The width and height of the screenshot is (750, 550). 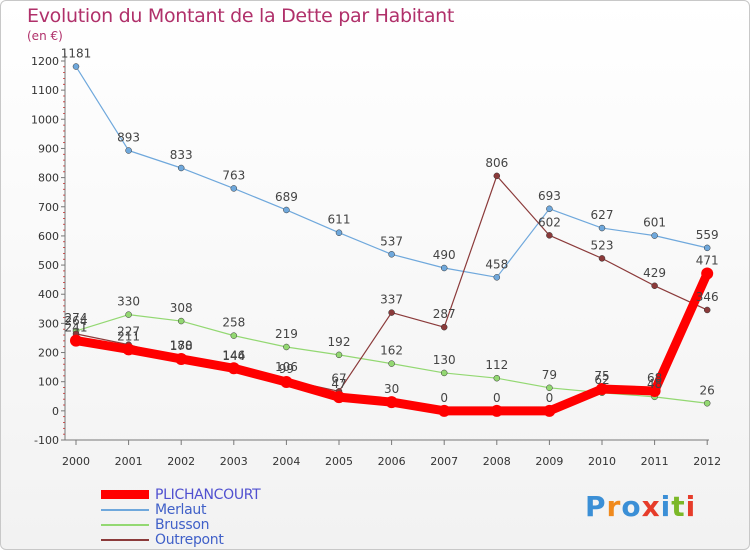 I want to click on data-label-outrepont: 337, so click(x=391, y=300).